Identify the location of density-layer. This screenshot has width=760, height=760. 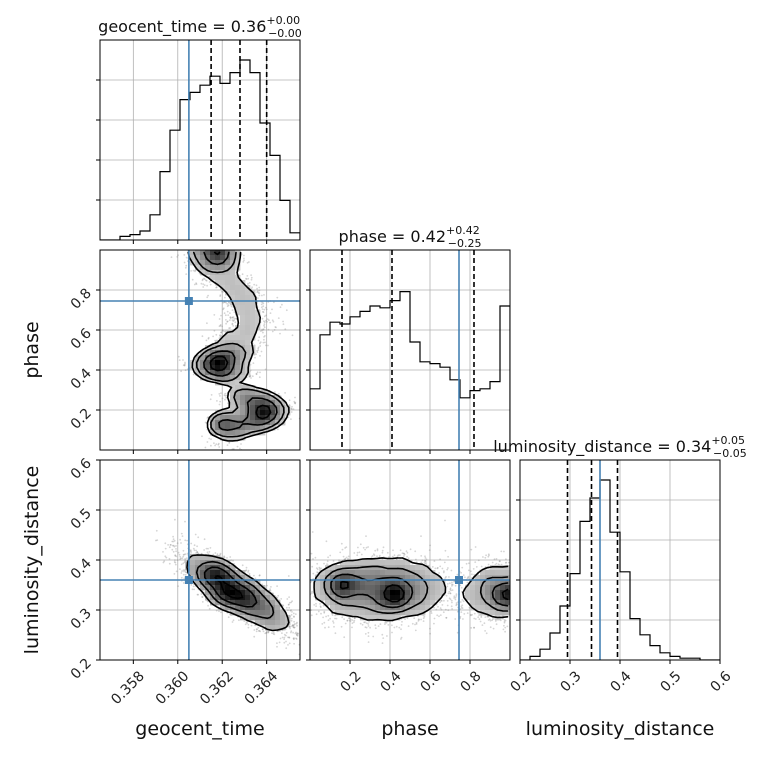
(235, 350).